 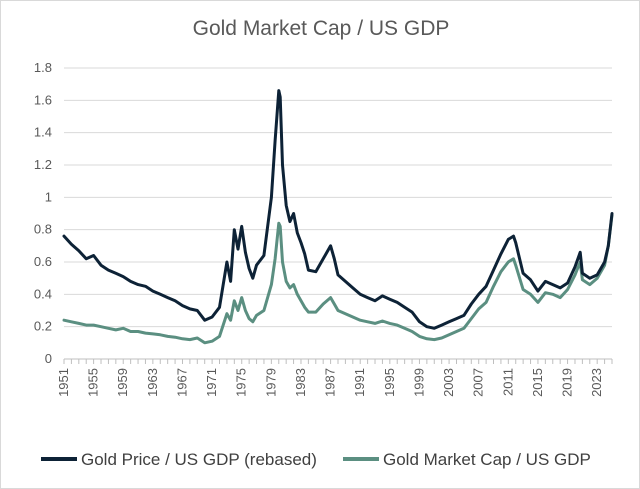 What do you see at coordinates (507, 382) in the screenshot?
I see `x-tick-label: 2011` at bounding box center [507, 382].